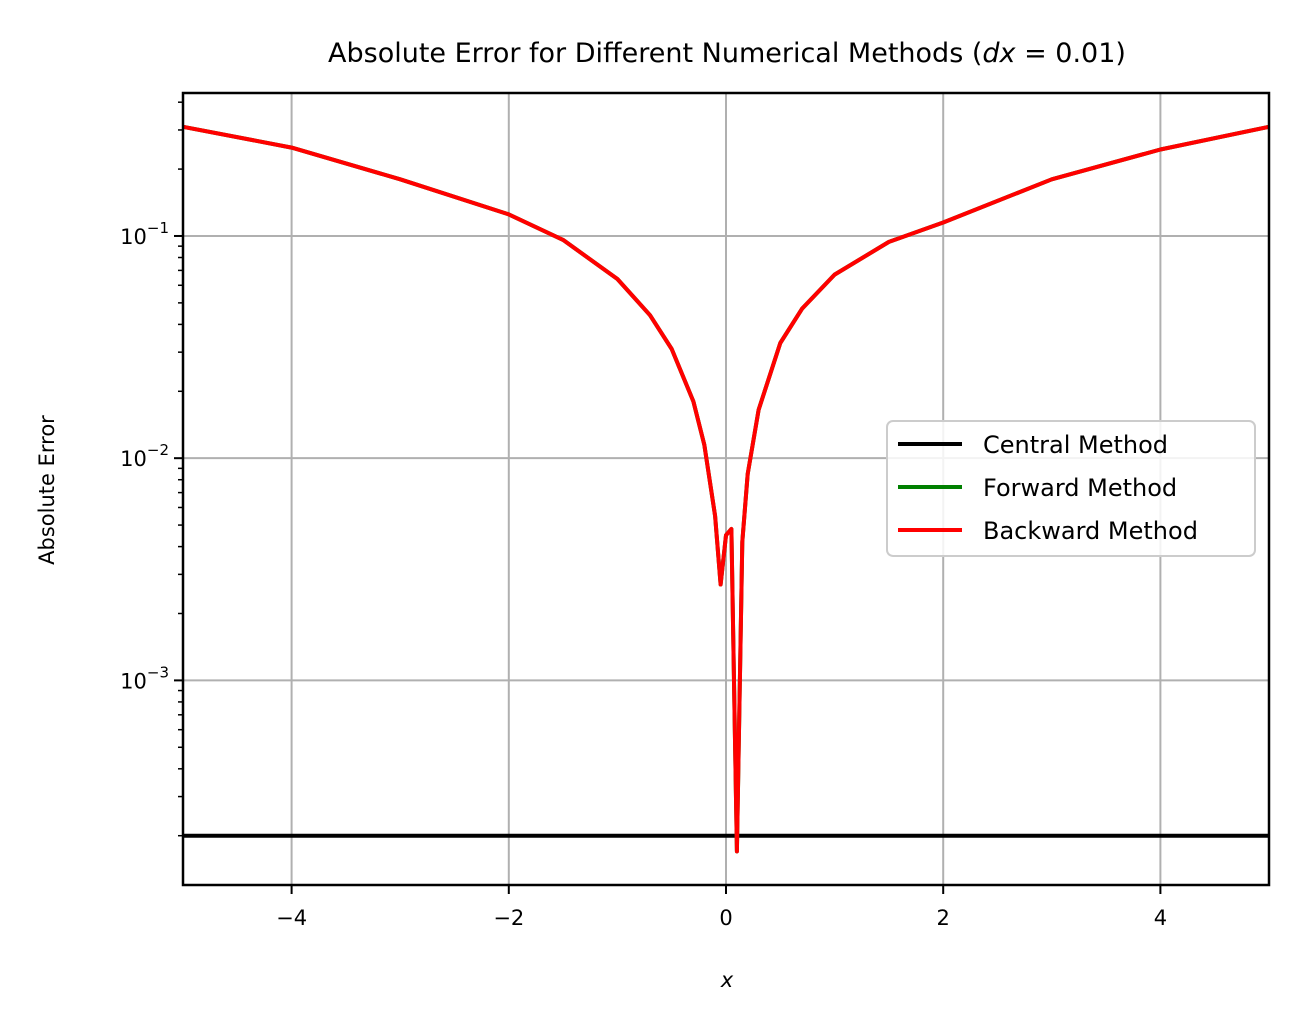  What do you see at coordinates (725, 918) in the screenshot?
I see `x-tick-label: 0` at bounding box center [725, 918].